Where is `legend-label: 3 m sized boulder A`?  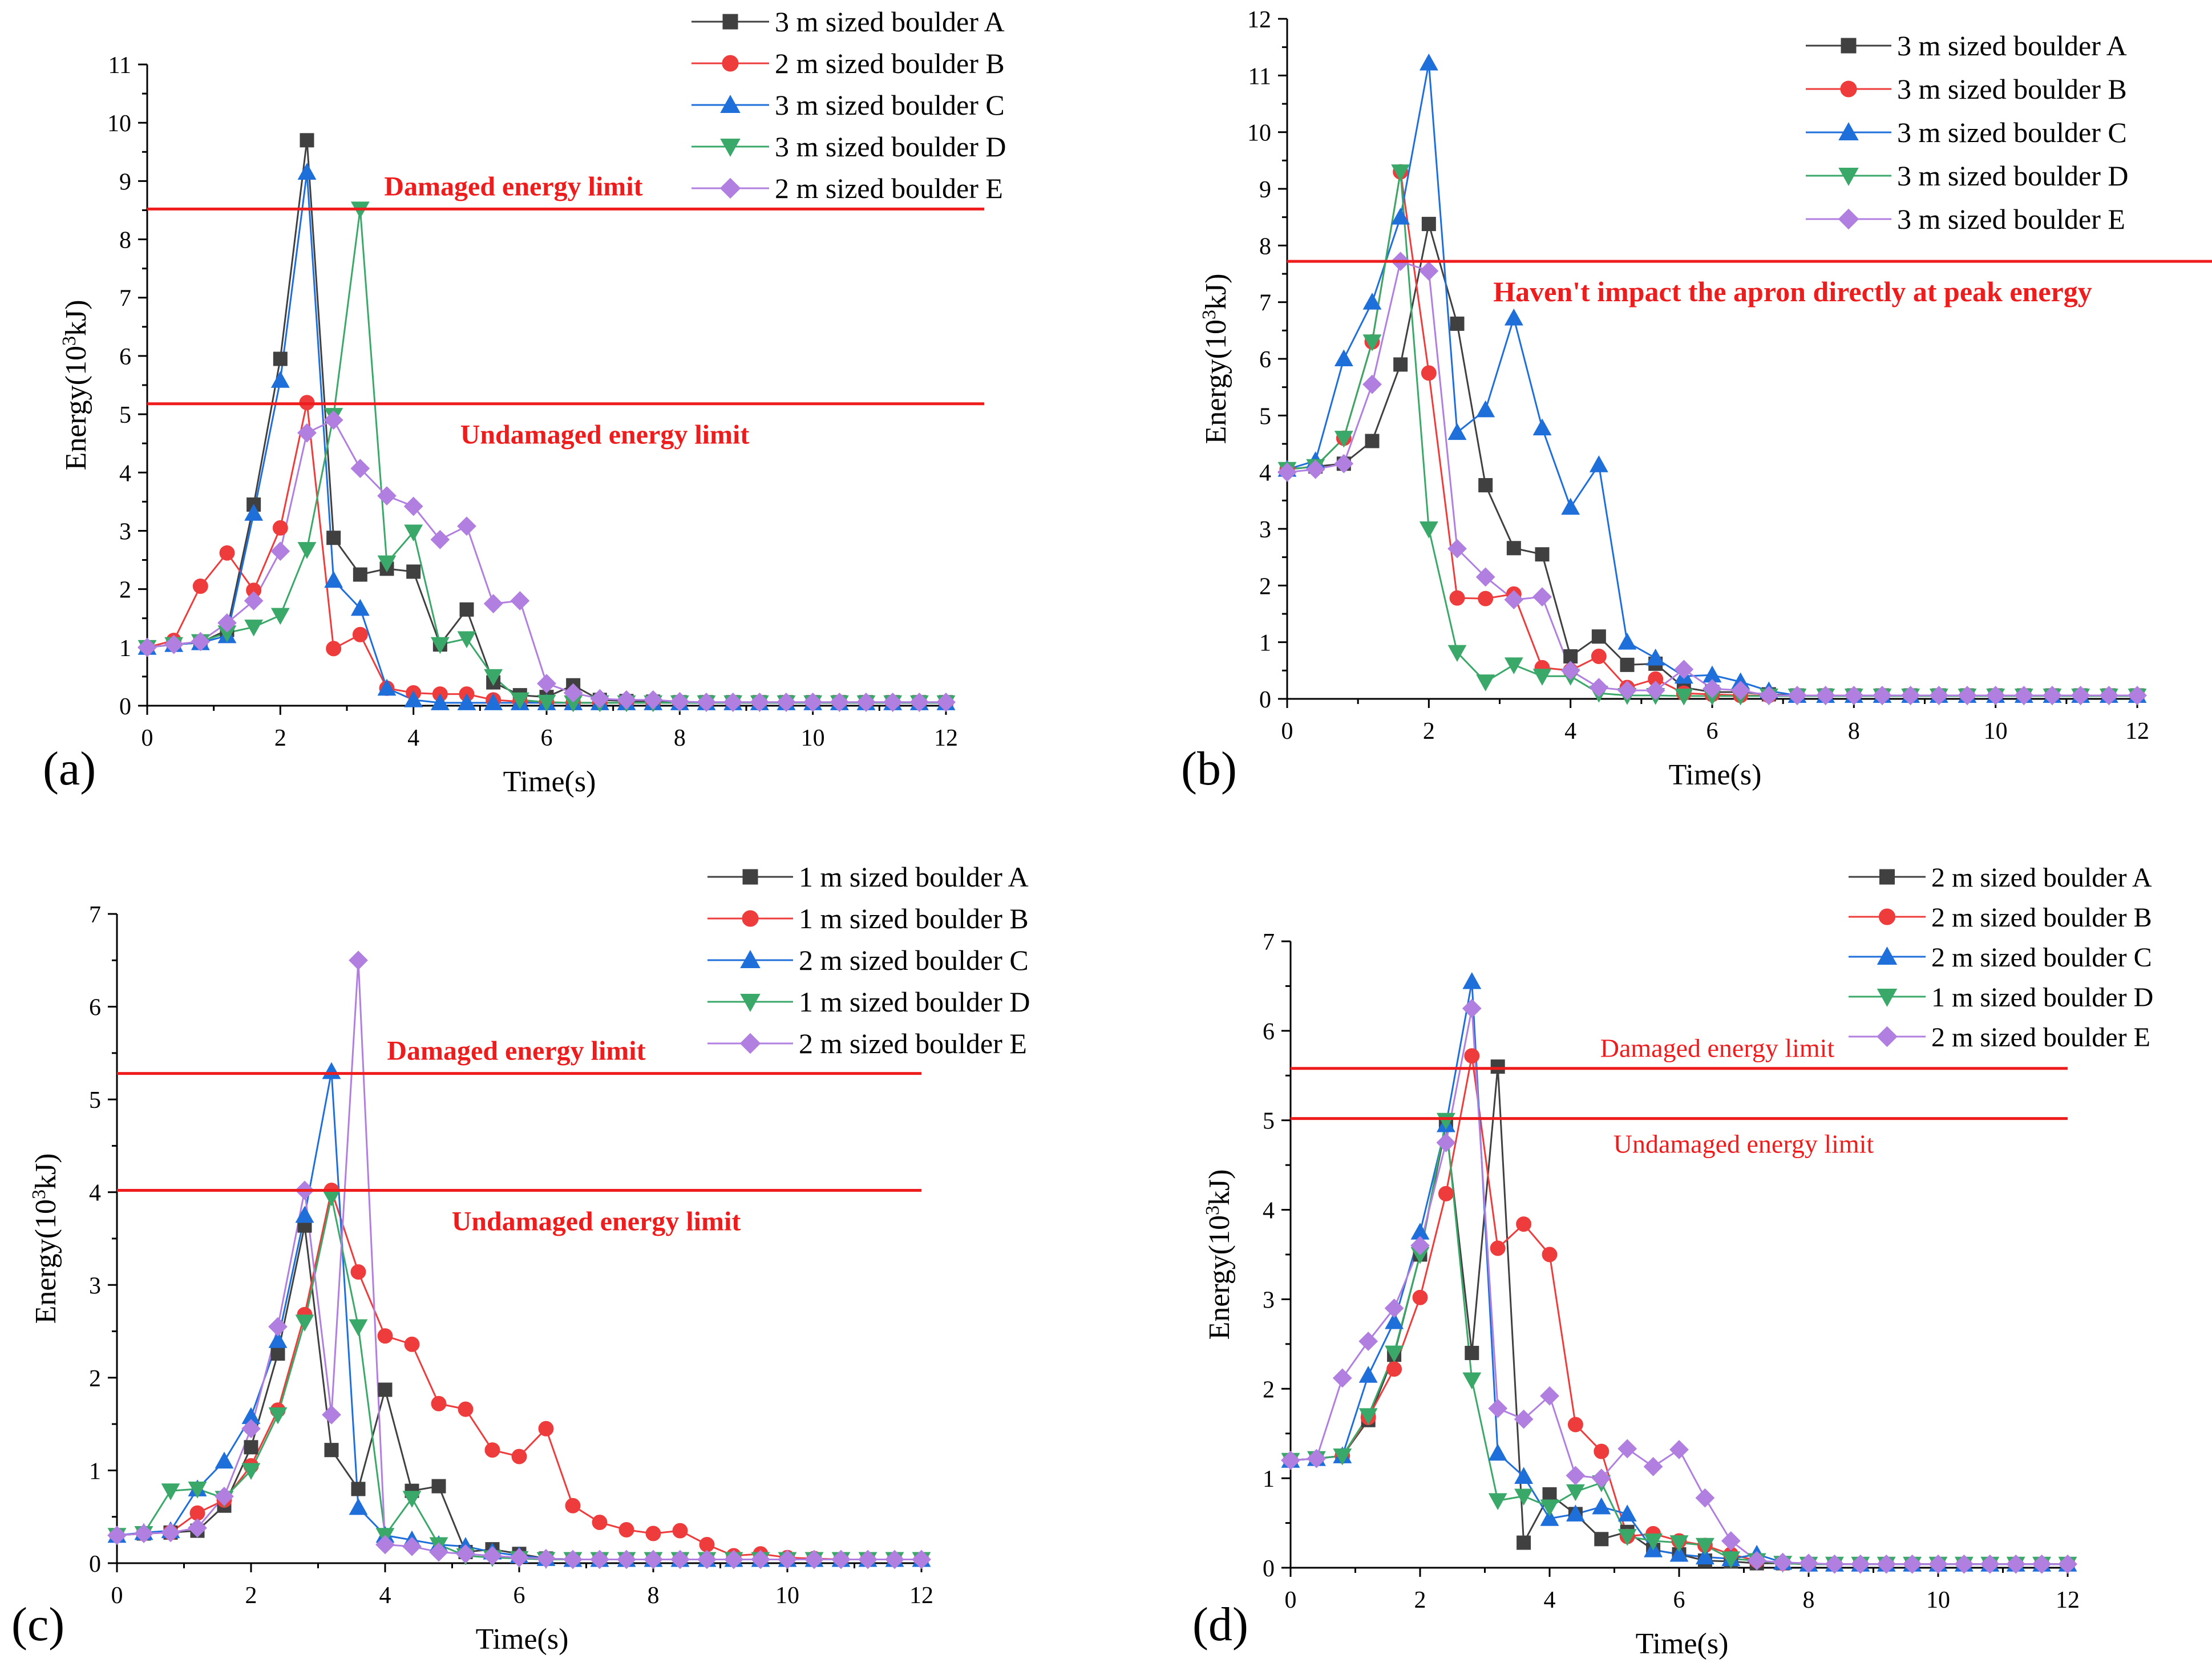
legend-label: 3 m sized boulder A is located at coordinates (890, 22).